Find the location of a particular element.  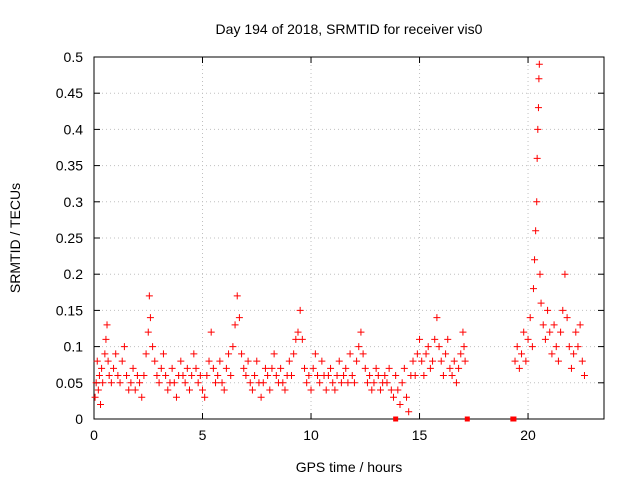

y-tick-label: 0.25 is located at coordinates (69, 238).